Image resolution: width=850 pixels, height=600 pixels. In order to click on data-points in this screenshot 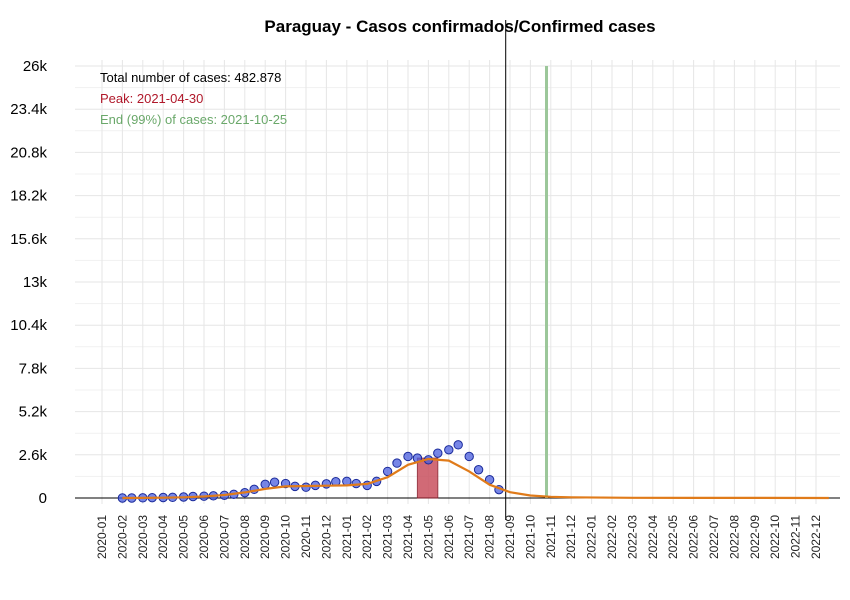, I will do `click(310, 471)`.